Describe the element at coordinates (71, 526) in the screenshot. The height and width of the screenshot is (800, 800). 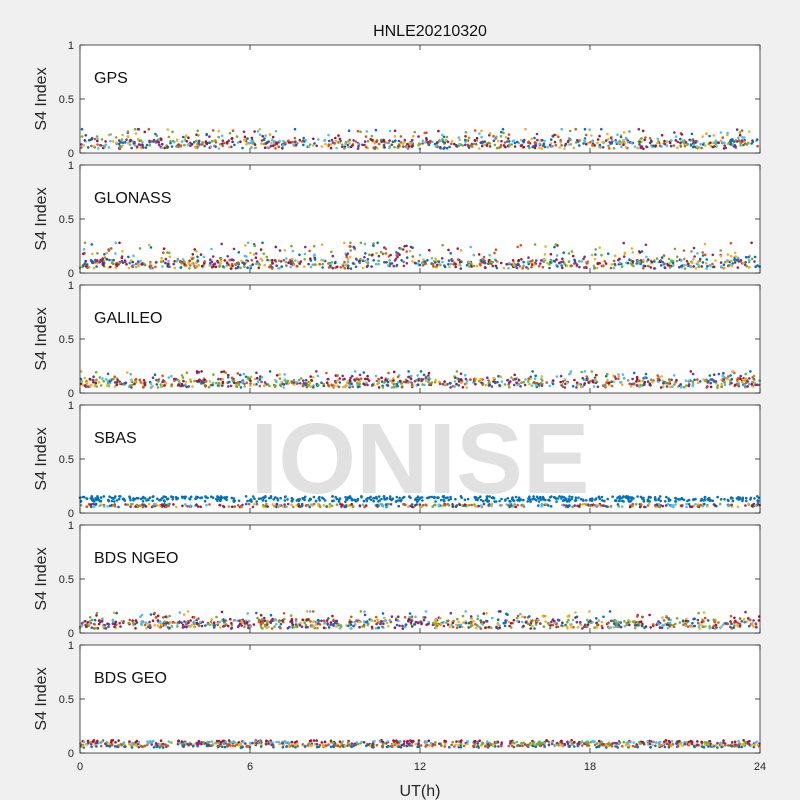
I see `y-tick-label: 1` at that location.